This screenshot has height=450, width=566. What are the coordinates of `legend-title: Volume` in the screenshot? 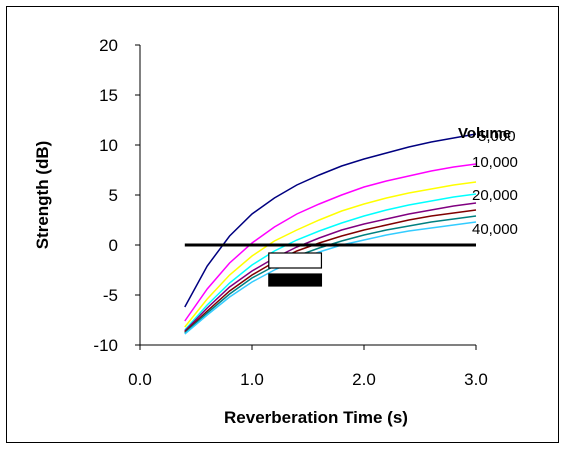 It's located at (484, 133).